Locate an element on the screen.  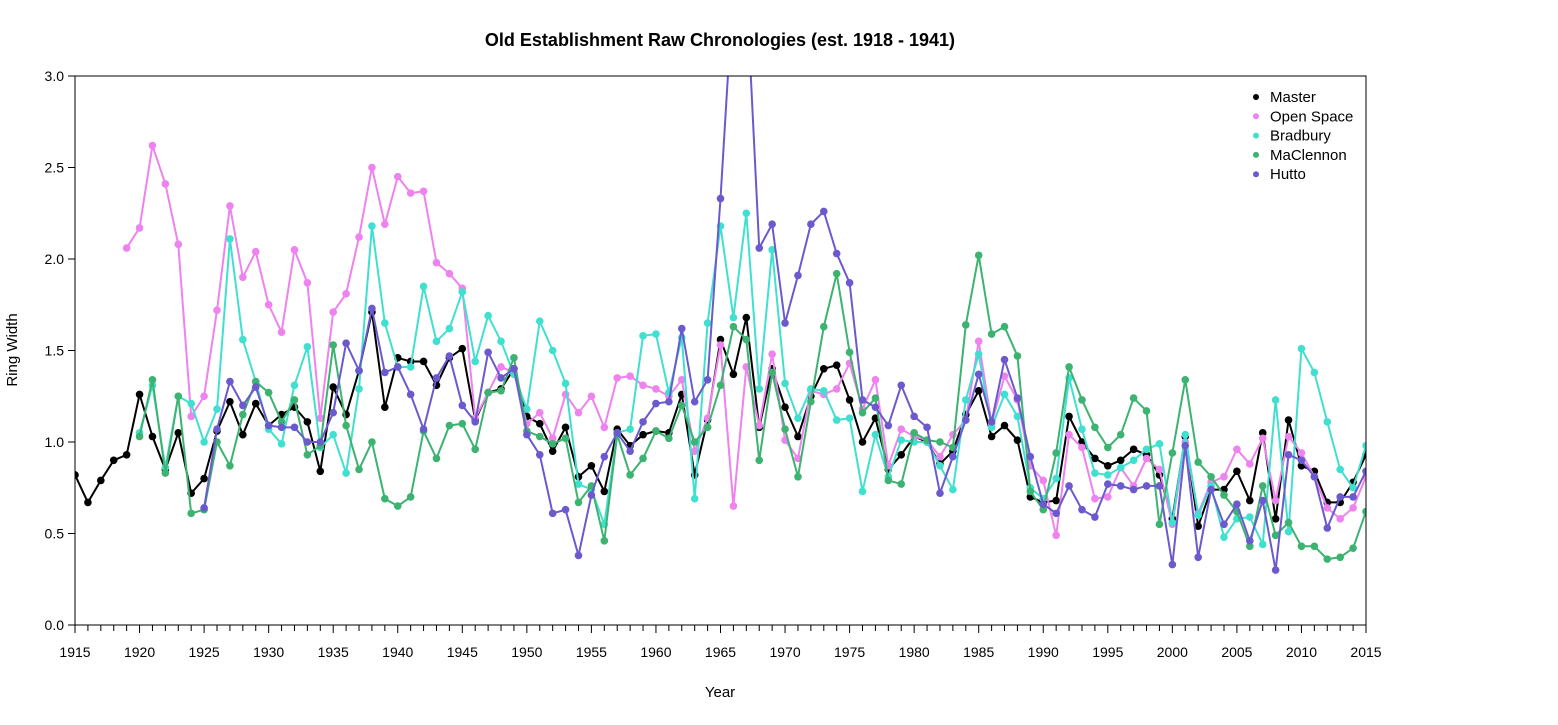
x-tick-label: 1935 is located at coordinates (333, 652).